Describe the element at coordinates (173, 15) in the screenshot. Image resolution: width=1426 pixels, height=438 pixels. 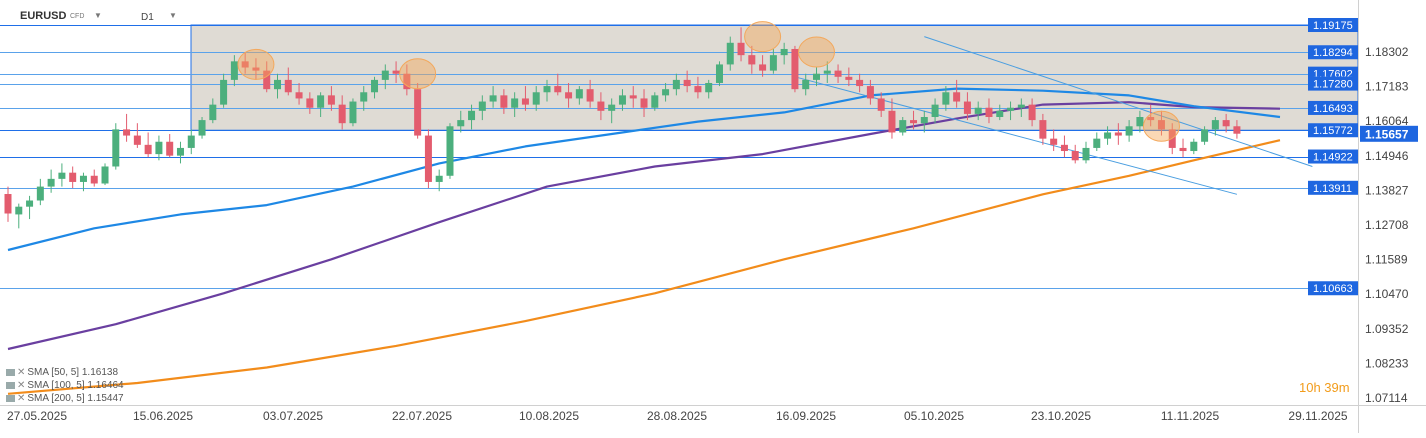
I see `chevron-down-icon: ▼` at that location.